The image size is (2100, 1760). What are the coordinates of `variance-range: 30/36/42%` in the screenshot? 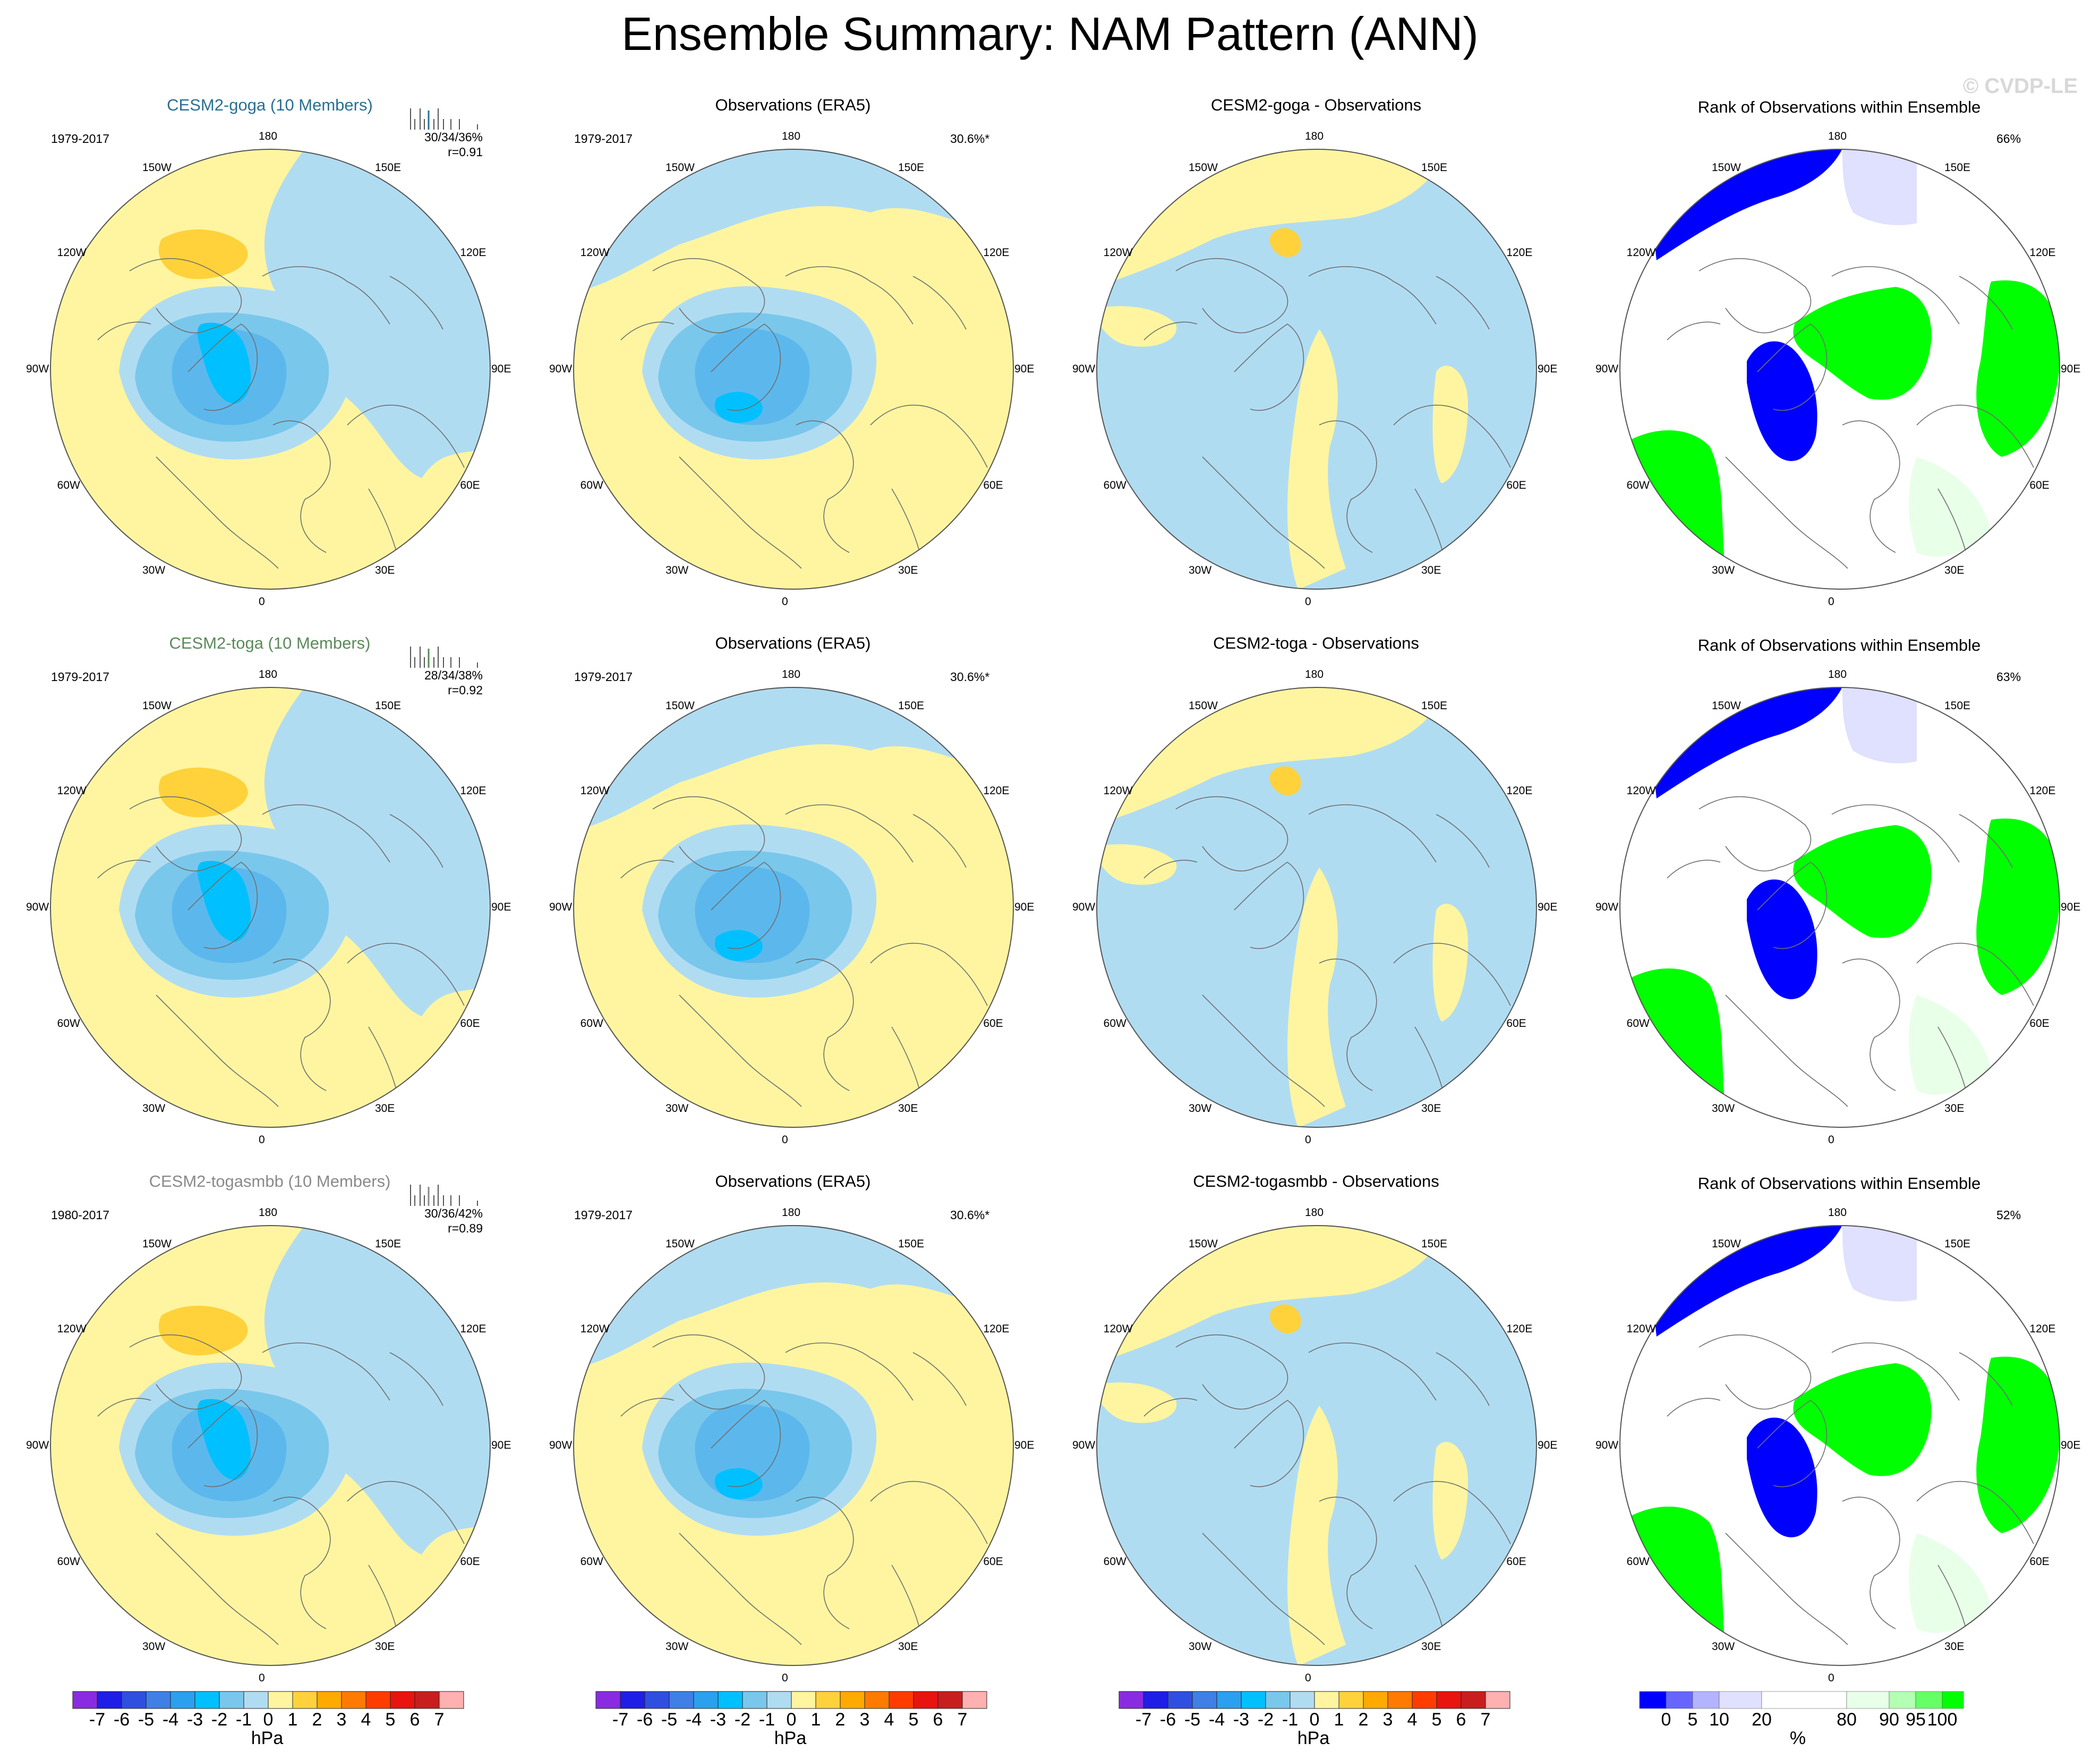 It's located at (453, 1213).